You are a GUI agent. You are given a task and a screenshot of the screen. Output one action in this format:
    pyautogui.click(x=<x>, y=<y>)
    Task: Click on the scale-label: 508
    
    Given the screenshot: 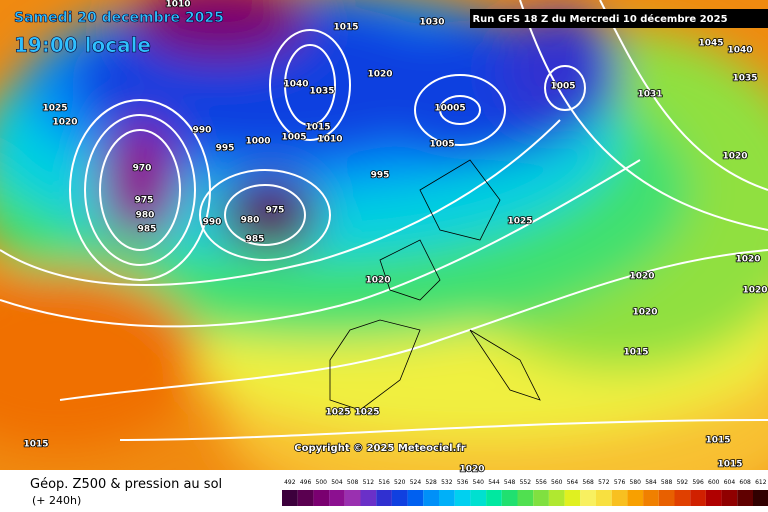 What is the action you would take?
    pyautogui.click(x=353, y=482)
    